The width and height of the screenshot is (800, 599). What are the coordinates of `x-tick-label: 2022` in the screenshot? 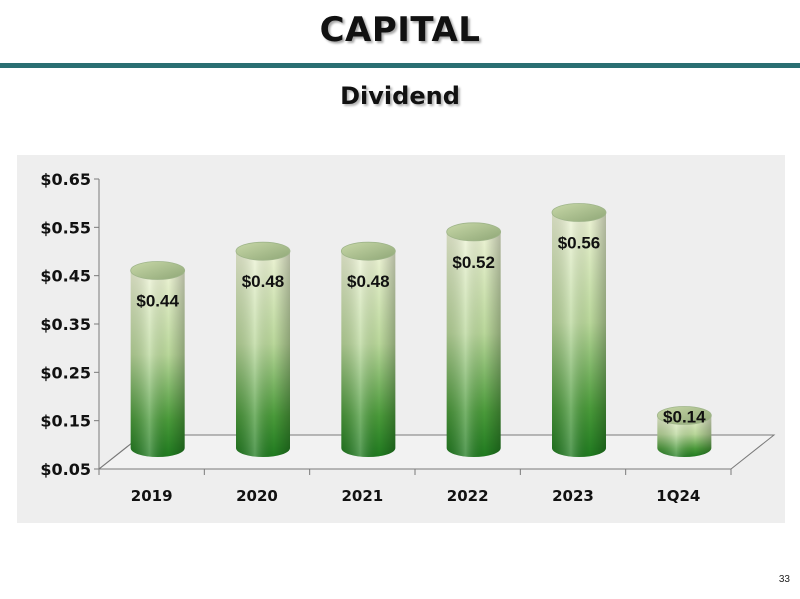 It's located at (468, 496).